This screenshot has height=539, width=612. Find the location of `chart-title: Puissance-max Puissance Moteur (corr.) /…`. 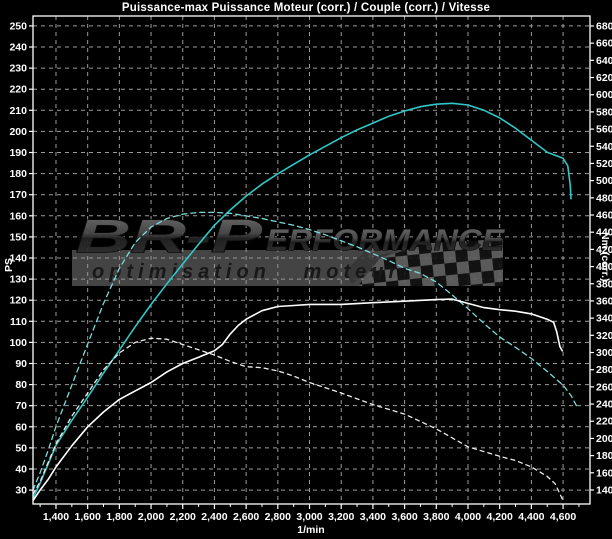

chart-title: Puissance-max Puissance Moteur (corr.) /… is located at coordinates (306, 8).